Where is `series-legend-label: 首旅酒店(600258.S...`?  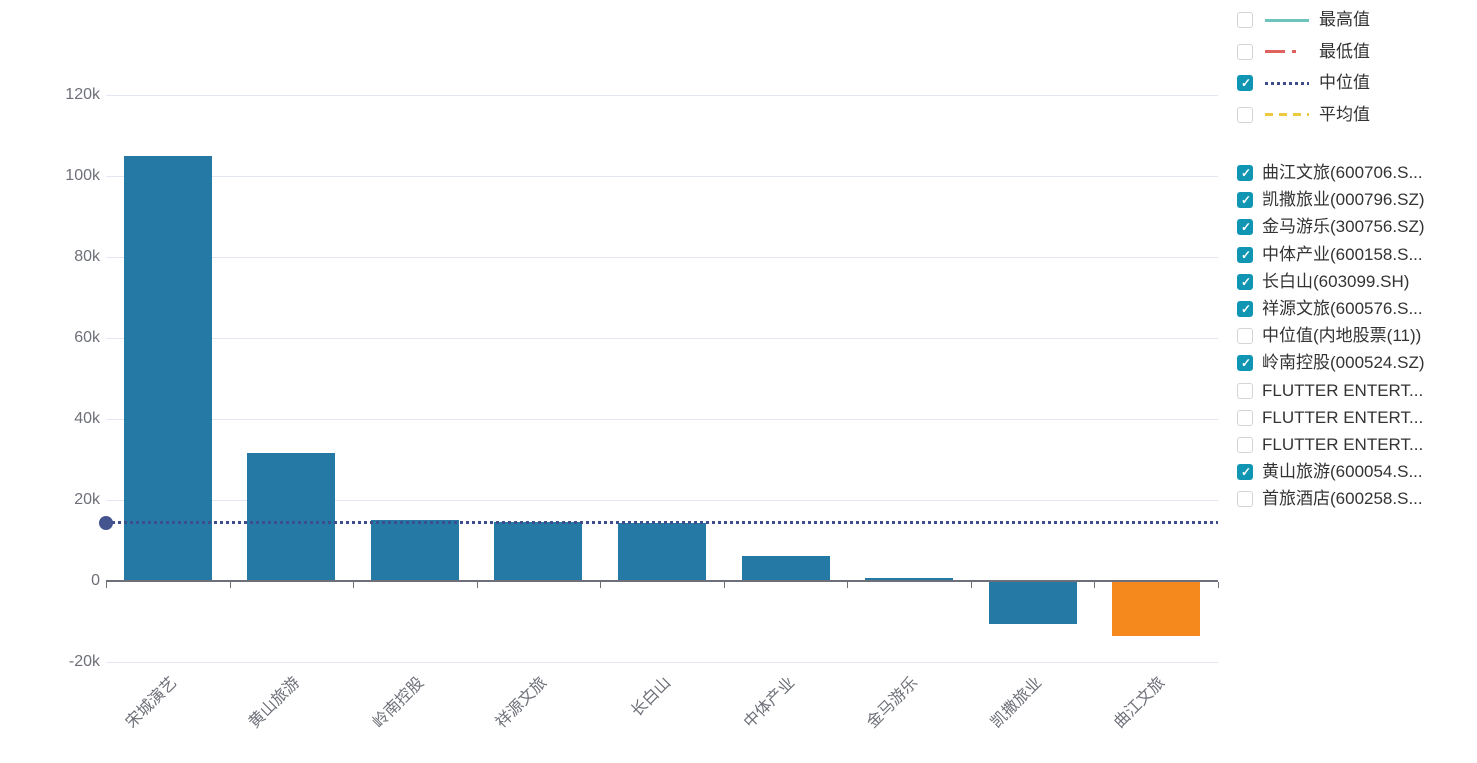 series-legend-label: 首旅酒店(600258.S... is located at coordinates (1342, 499).